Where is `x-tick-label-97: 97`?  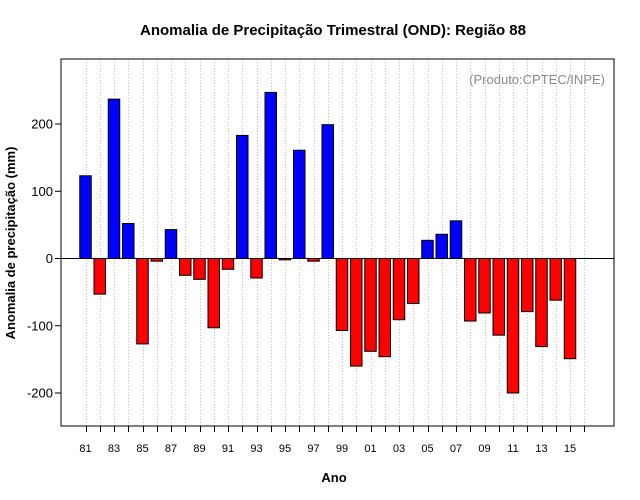
x-tick-label-97: 97 is located at coordinates (313, 449).